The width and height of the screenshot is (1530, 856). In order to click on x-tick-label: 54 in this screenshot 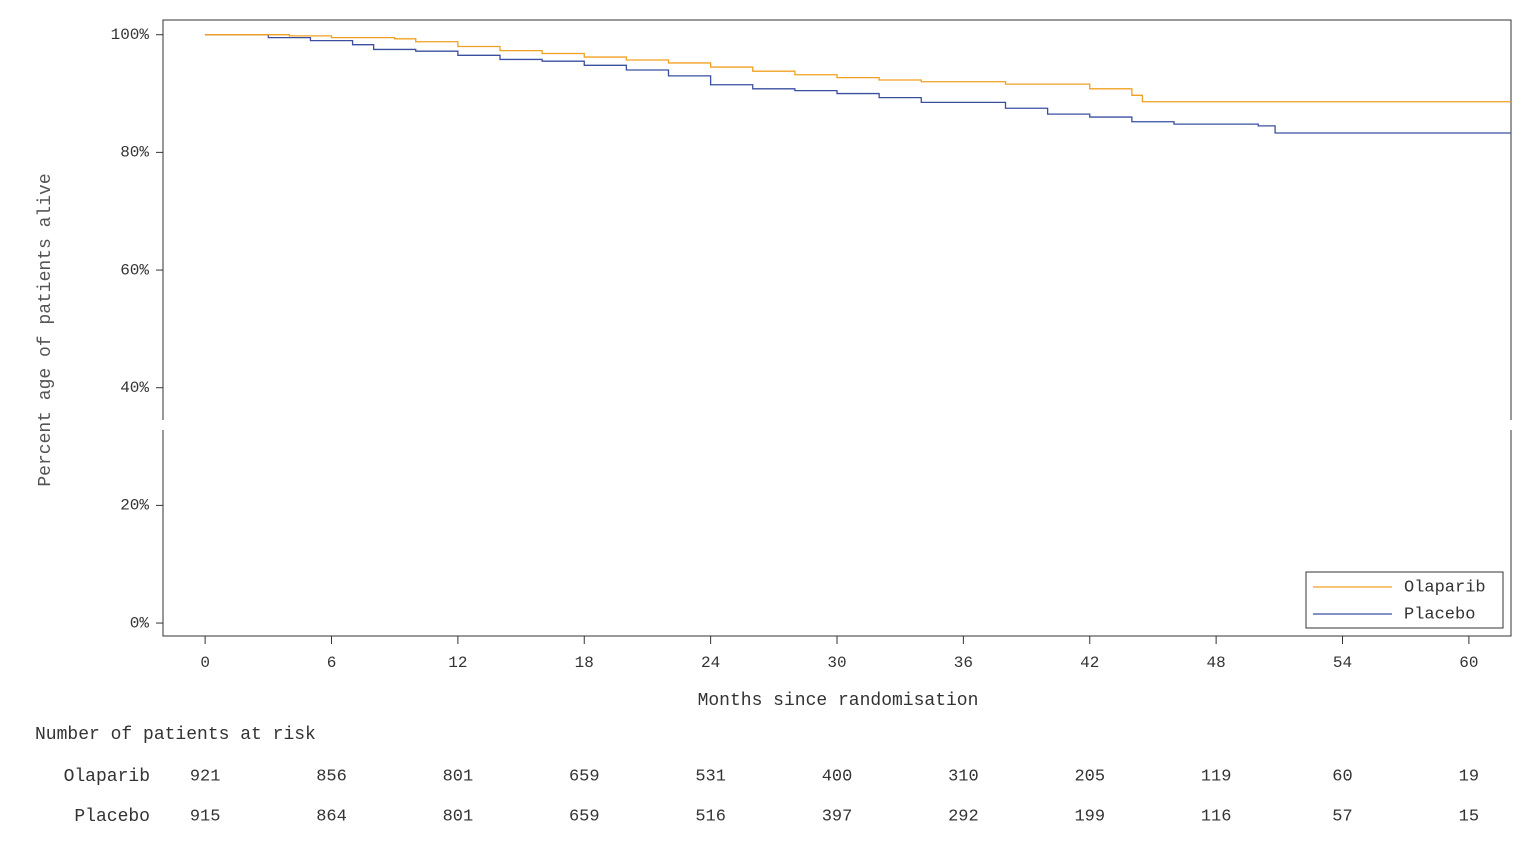, I will do `click(1342, 663)`.